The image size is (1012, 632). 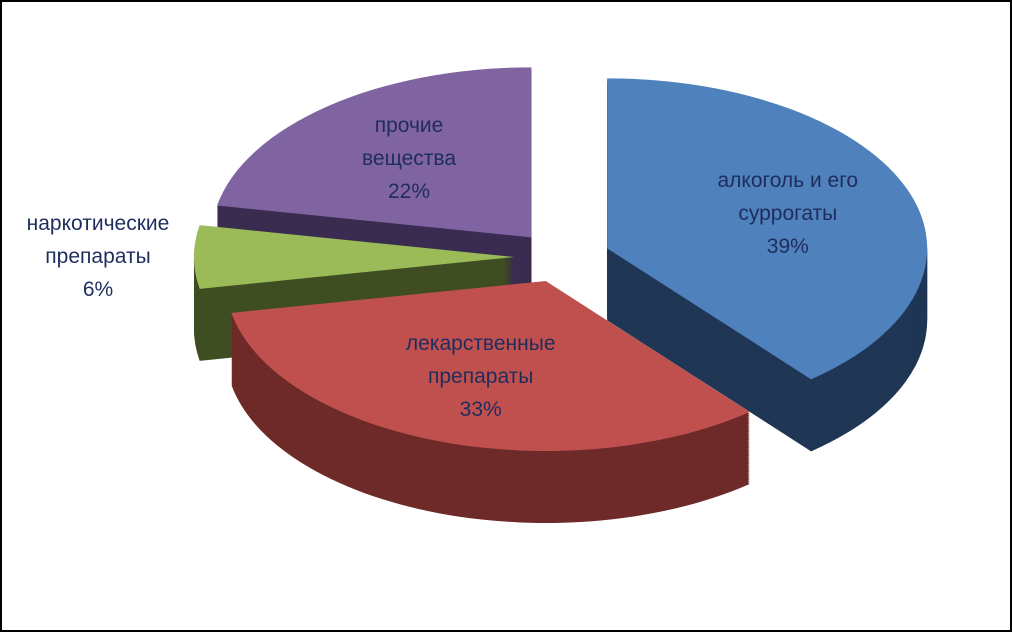 What do you see at coordinates (409, 141) in the screenshot?
I see `category: прочие вещества` at bounding box center [409, 141].